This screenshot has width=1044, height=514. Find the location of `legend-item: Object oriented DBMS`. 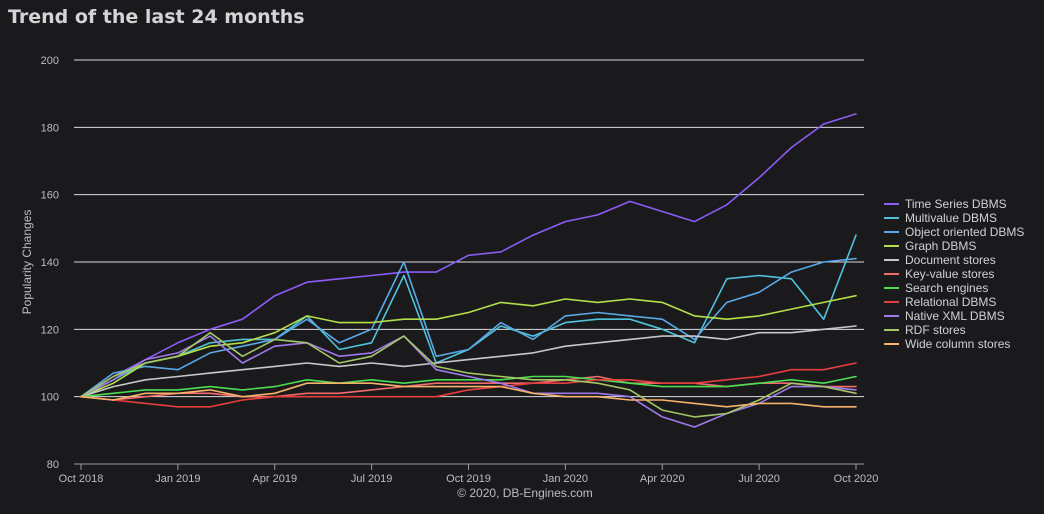

legend-item: Object oriented DBMS is located at coordinates (954, 232).